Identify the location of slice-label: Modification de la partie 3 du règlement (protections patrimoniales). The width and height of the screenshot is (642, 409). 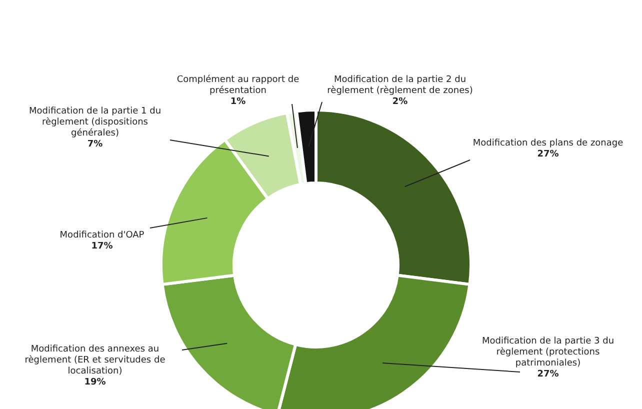
(548, 352).